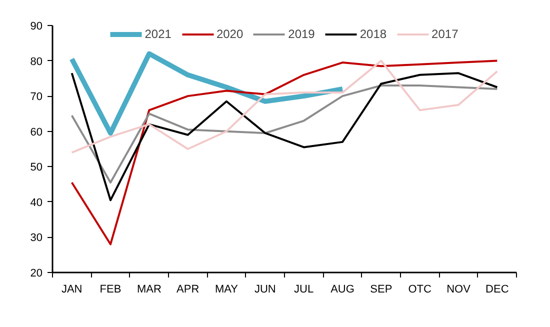 This screenshot has width=550, height=327. I want to click on y-tick-label: 40, so click(36, 202).